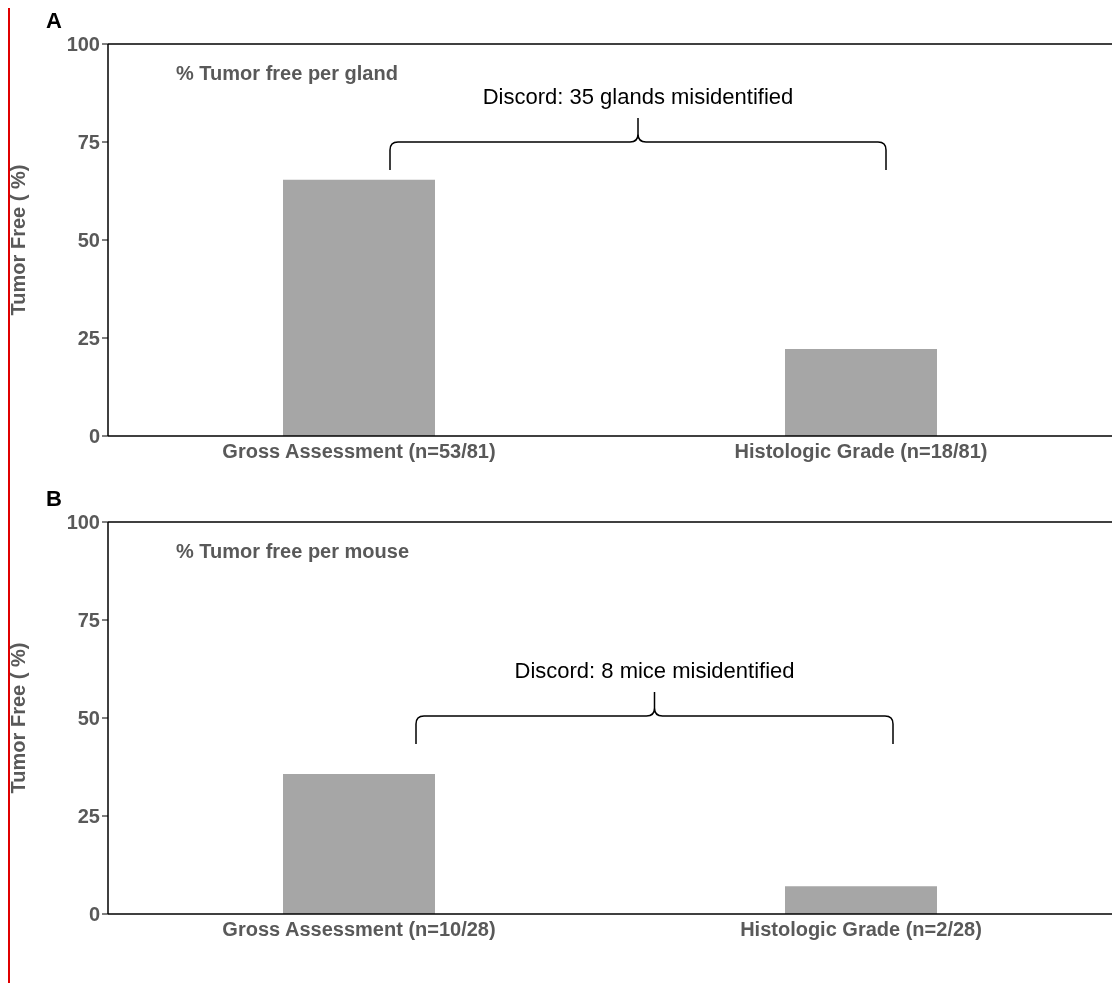 This screenshot has height=991, width=1120. What do you see at coordinates (54, 499) in the screenshot?
I see `chart-title: B` at bounding box center [54, 499].